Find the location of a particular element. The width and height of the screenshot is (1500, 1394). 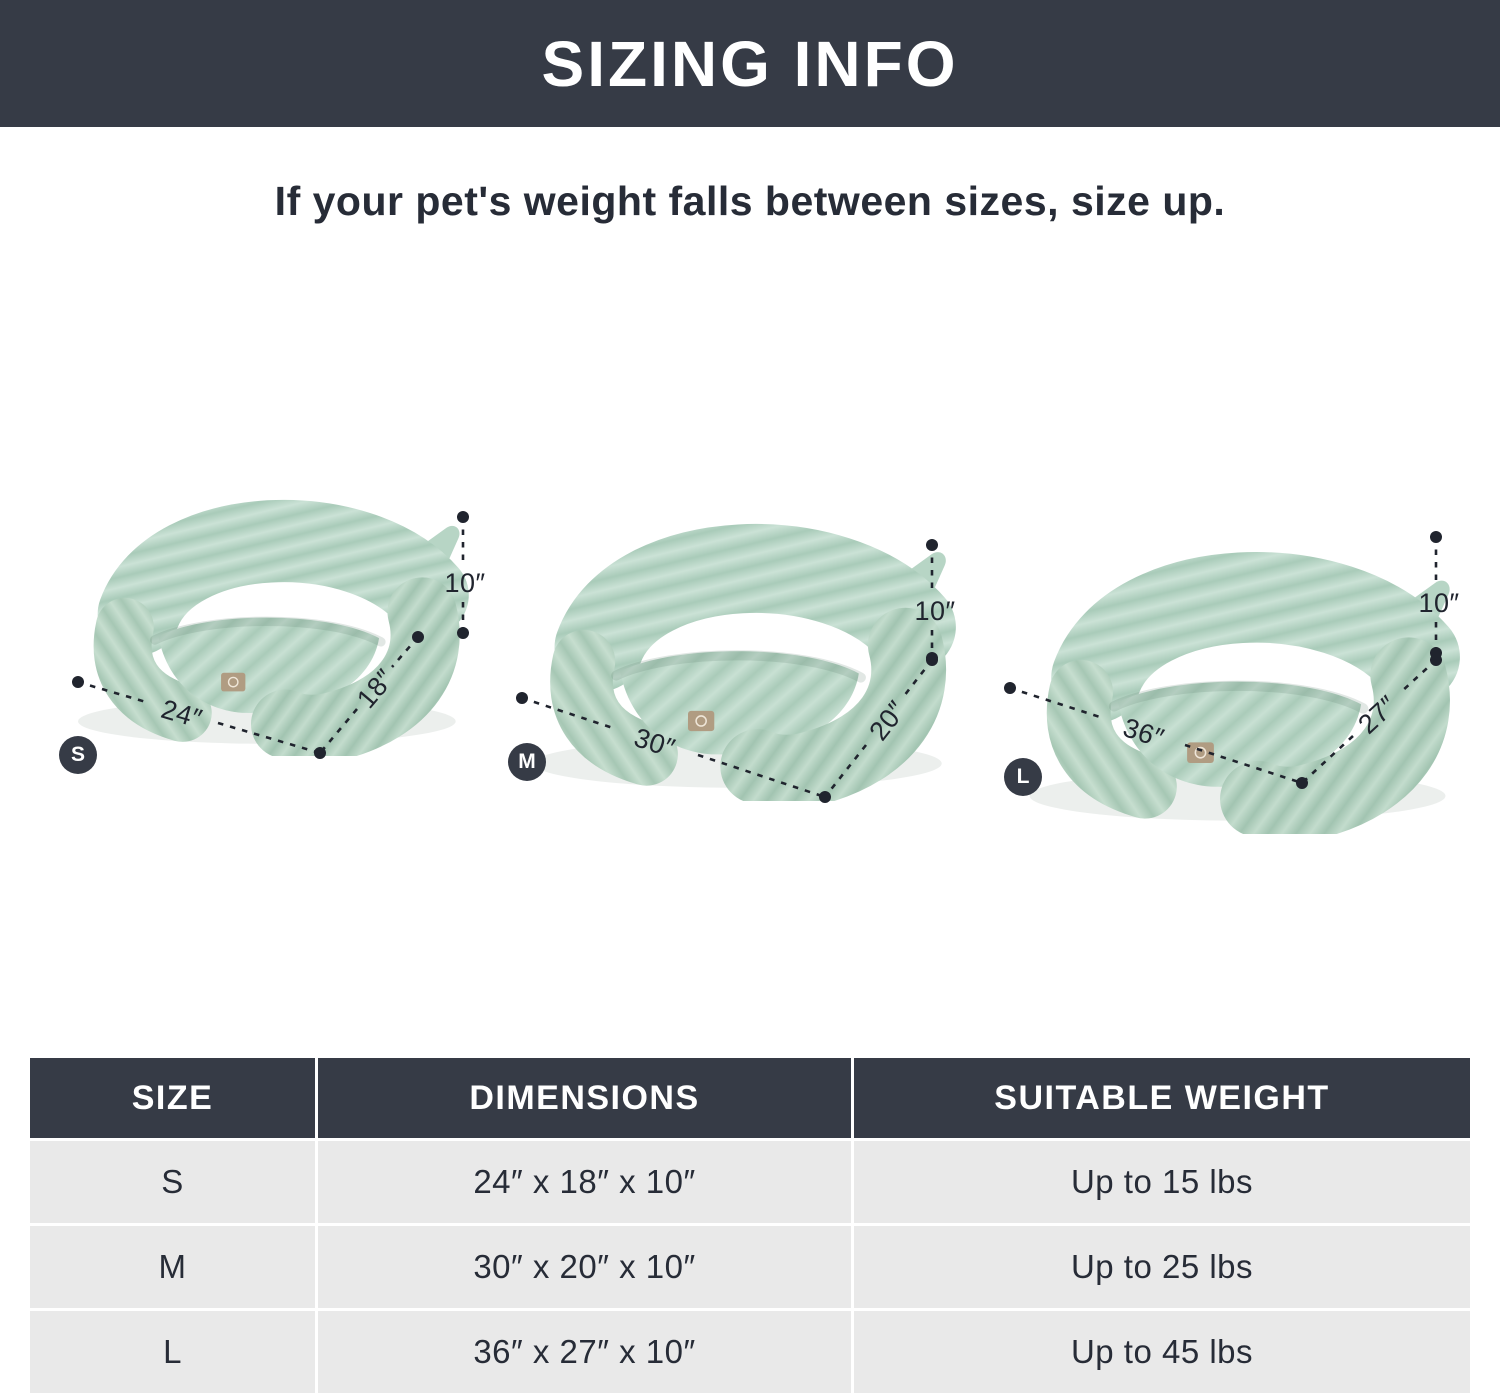

width-dimension-label: 36″ is located at coordinates (1144, 732).